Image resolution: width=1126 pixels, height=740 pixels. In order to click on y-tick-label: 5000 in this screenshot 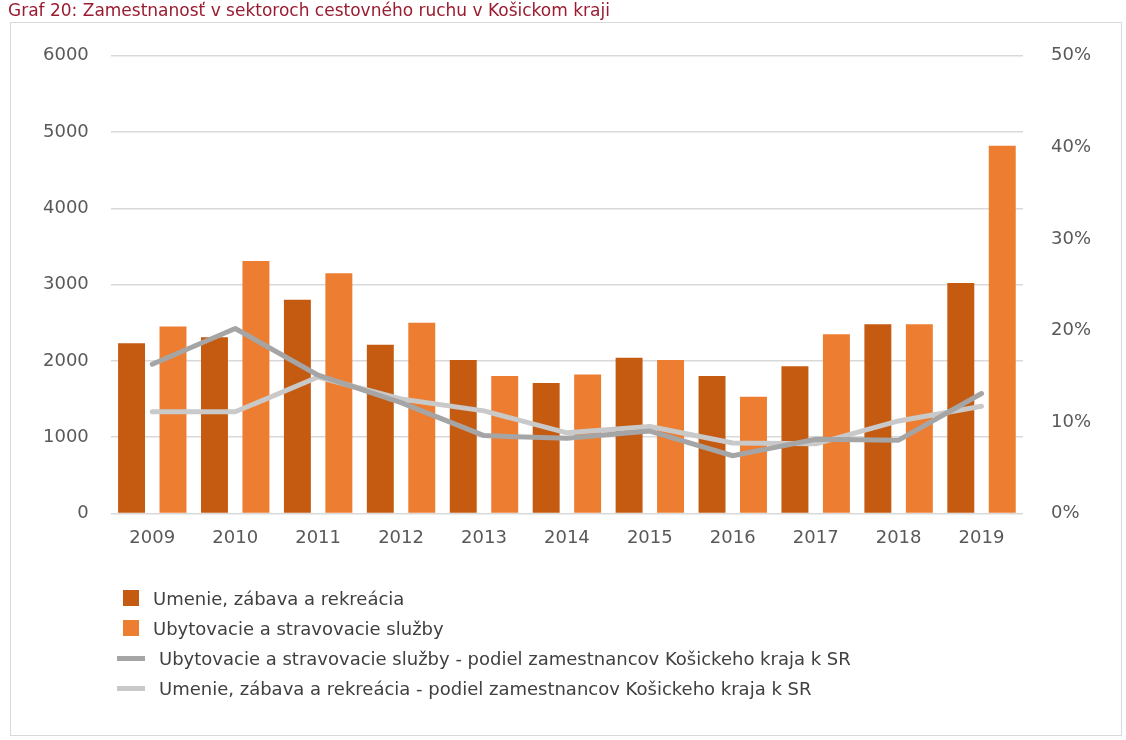, I will do `click(66, 130)`.